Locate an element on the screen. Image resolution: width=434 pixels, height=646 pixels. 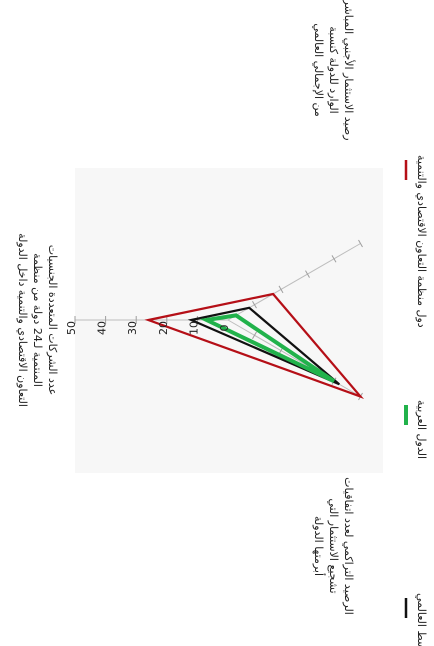
legend-label: الدول العربية is located at coordinates (421, 429).